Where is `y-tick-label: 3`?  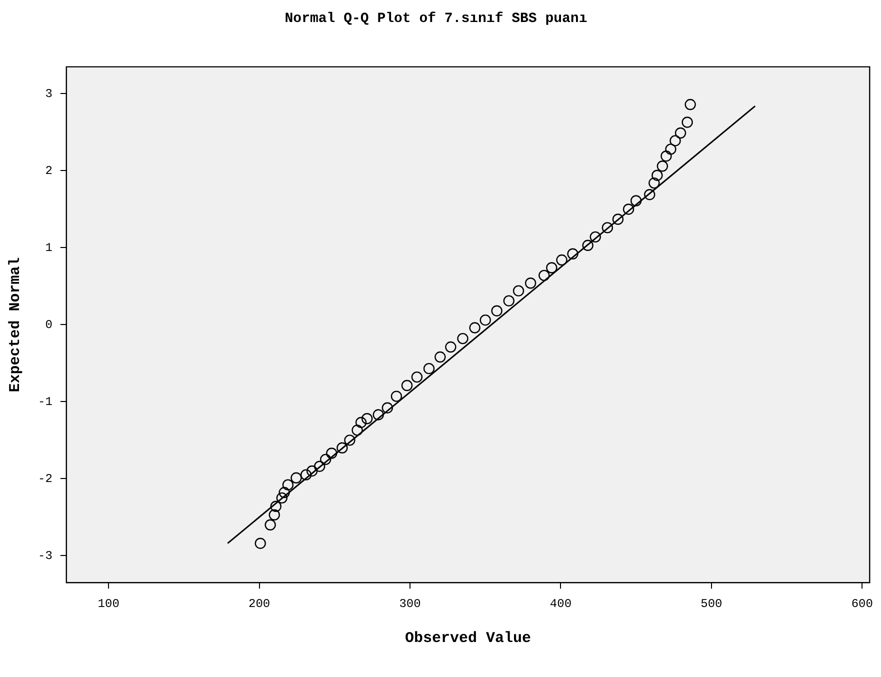 y-tick-label: 3 is located at coordinates (48, 93).